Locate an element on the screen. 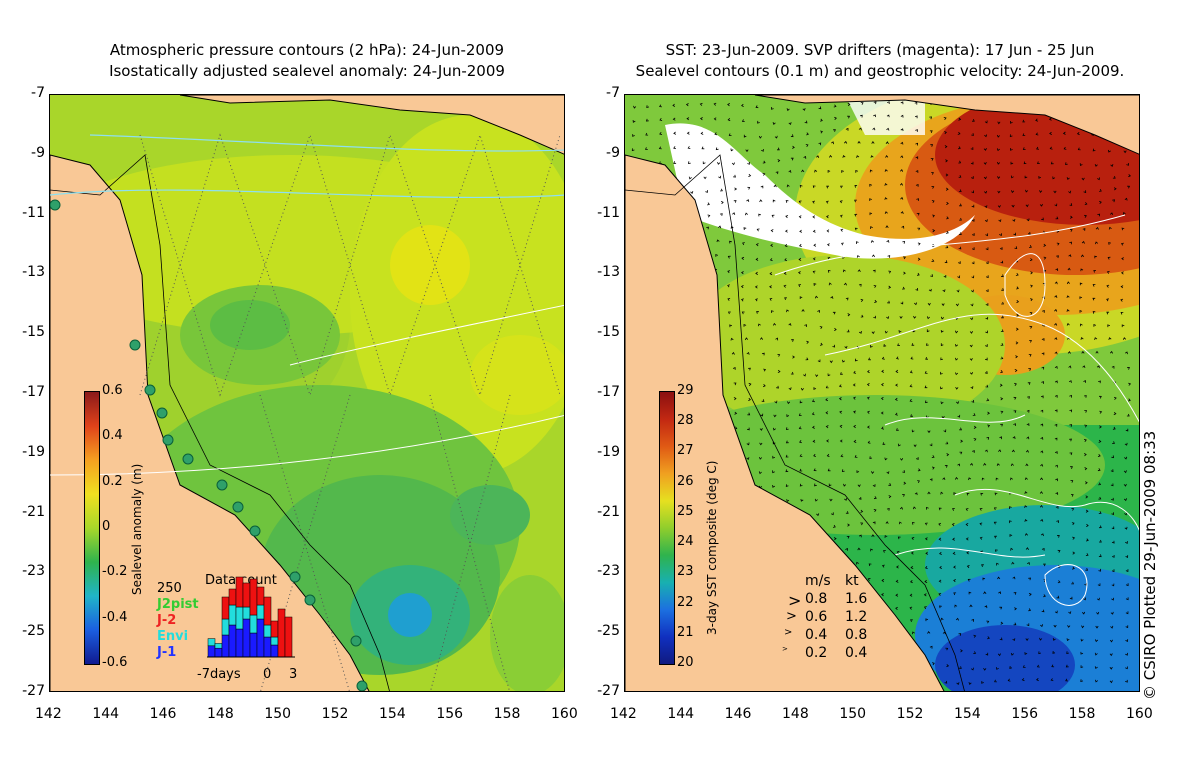 The image size is (1200, 780). data-count-legend-j-2: J-2 is located at coordinates (167, 620).